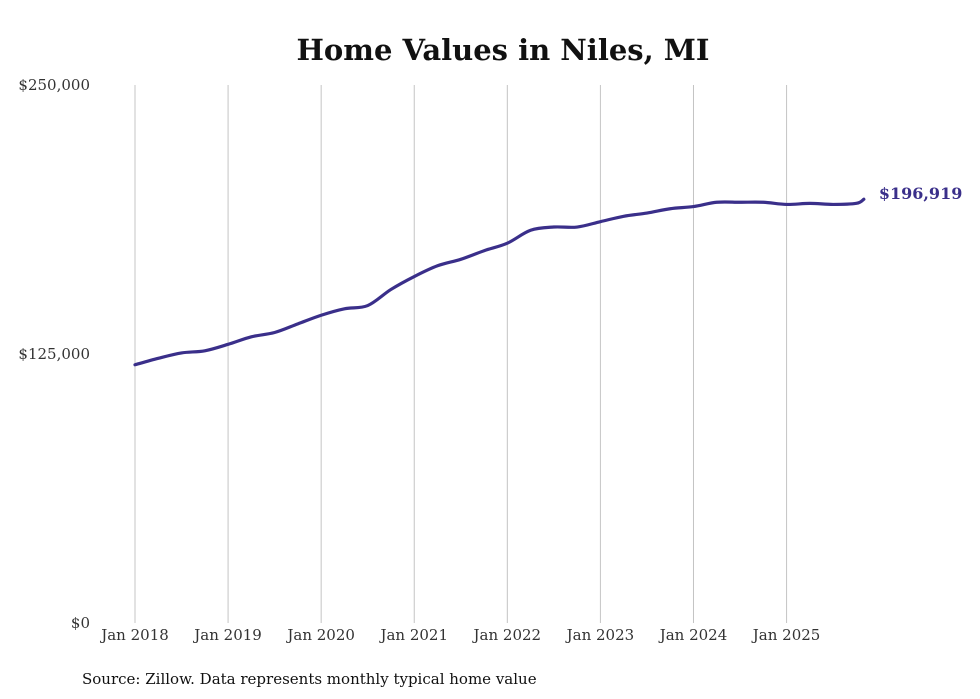 This screenshot has height=699, width=980. What do you see at coordinates (507, 635) in the screenshot?
I see `x-tick-label: Jan 2022` at bounding box center [507, 635].